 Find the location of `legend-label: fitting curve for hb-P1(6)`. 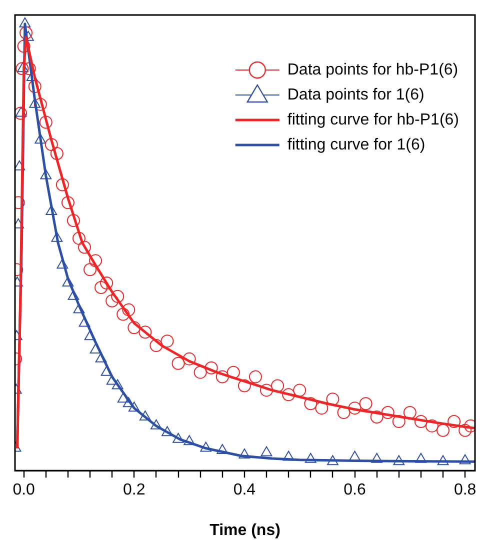

legend-label: fitting curve for hb-P1(6) is located at coordinates (373, 119).